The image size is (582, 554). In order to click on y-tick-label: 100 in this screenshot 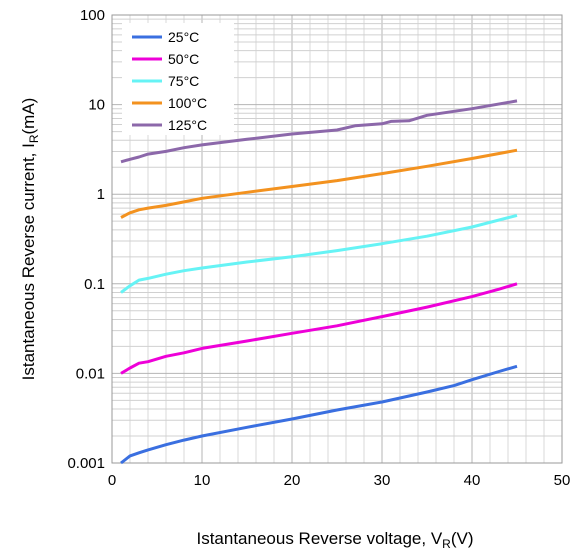, I will do `click(92, 15)`.